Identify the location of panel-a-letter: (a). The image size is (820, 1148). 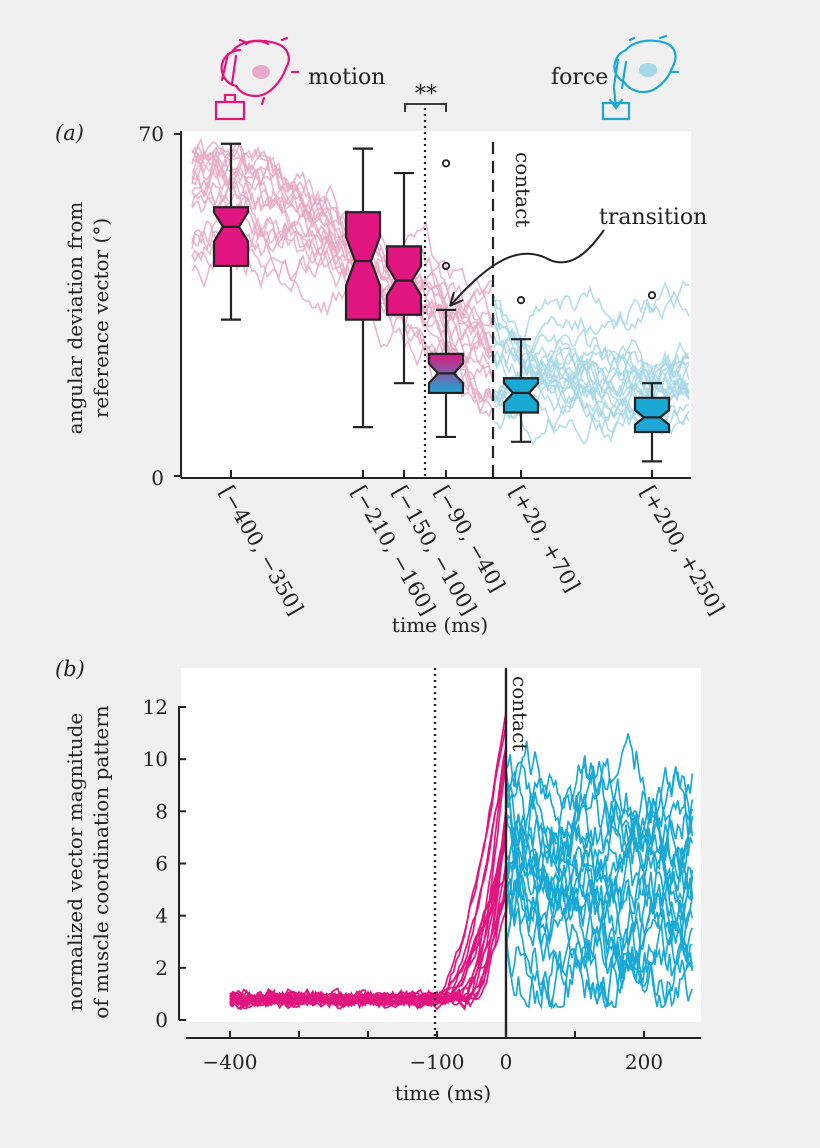
(69, 133).